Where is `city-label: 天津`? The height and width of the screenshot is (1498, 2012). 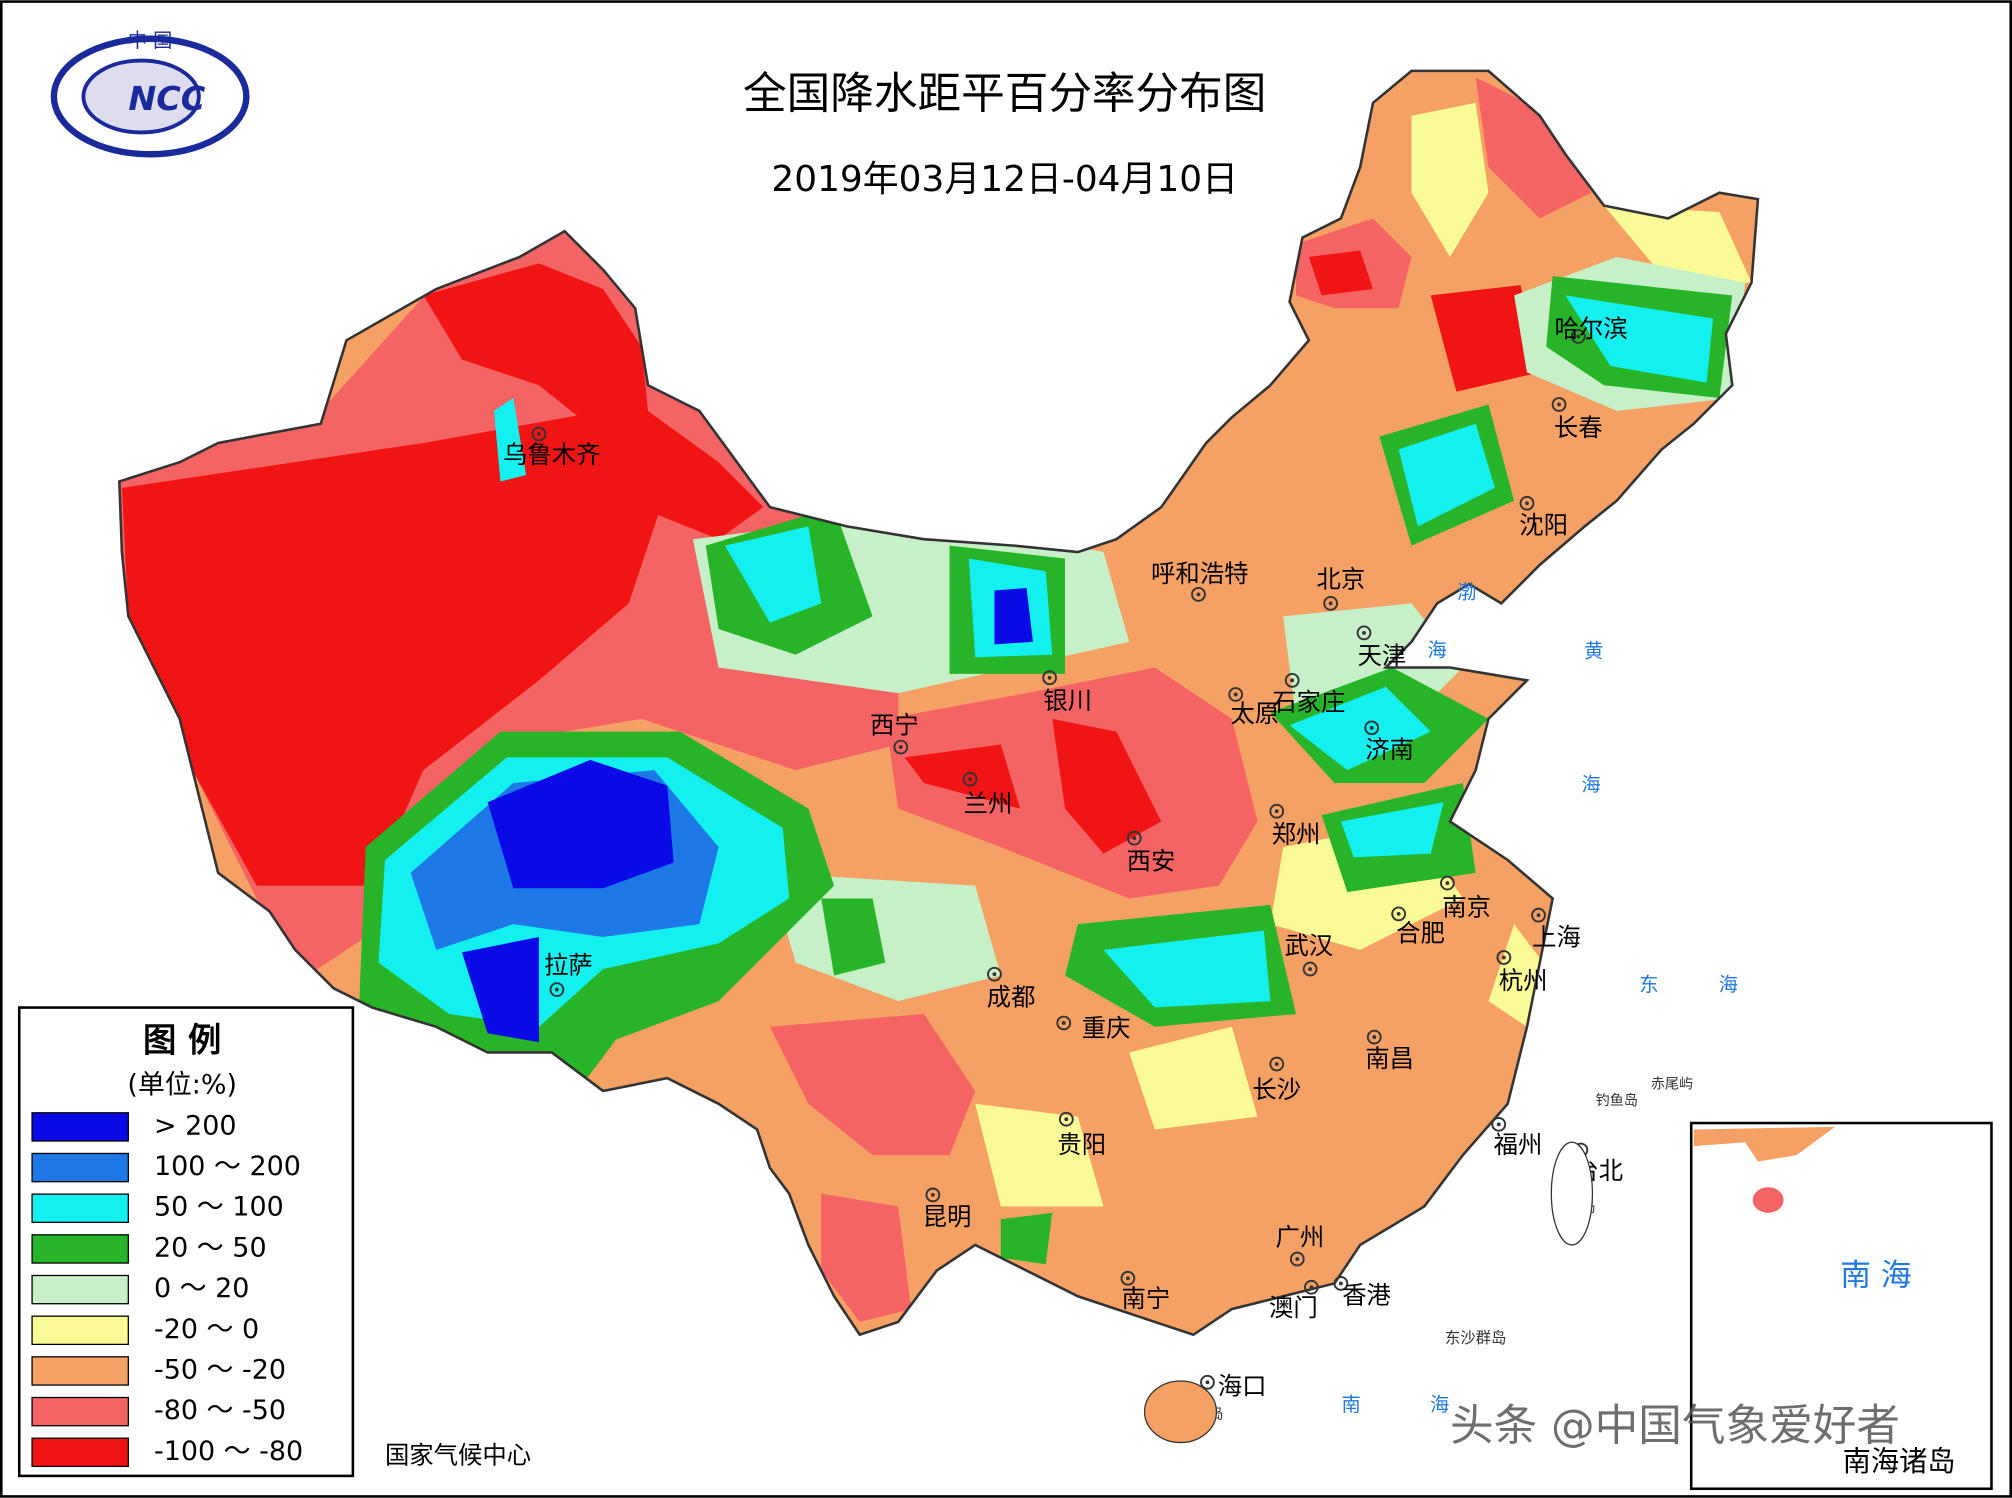 city-label: 天津 is located at coordinates (1382, 655).